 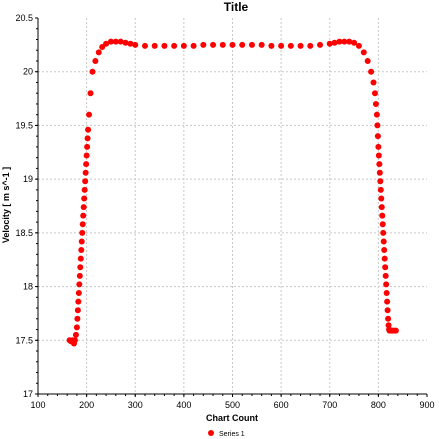 I want to click on x-tick-label: 900, so click(x=426, y=405).